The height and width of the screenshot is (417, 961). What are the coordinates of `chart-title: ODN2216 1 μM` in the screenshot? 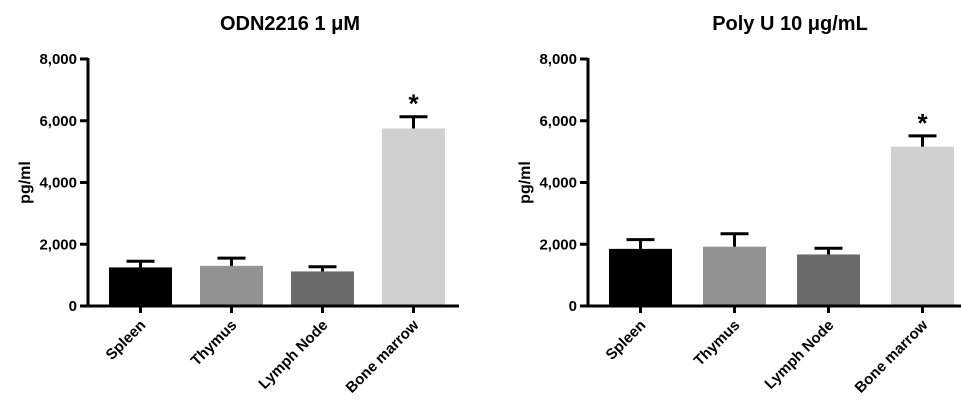 It's located at (290, 24).